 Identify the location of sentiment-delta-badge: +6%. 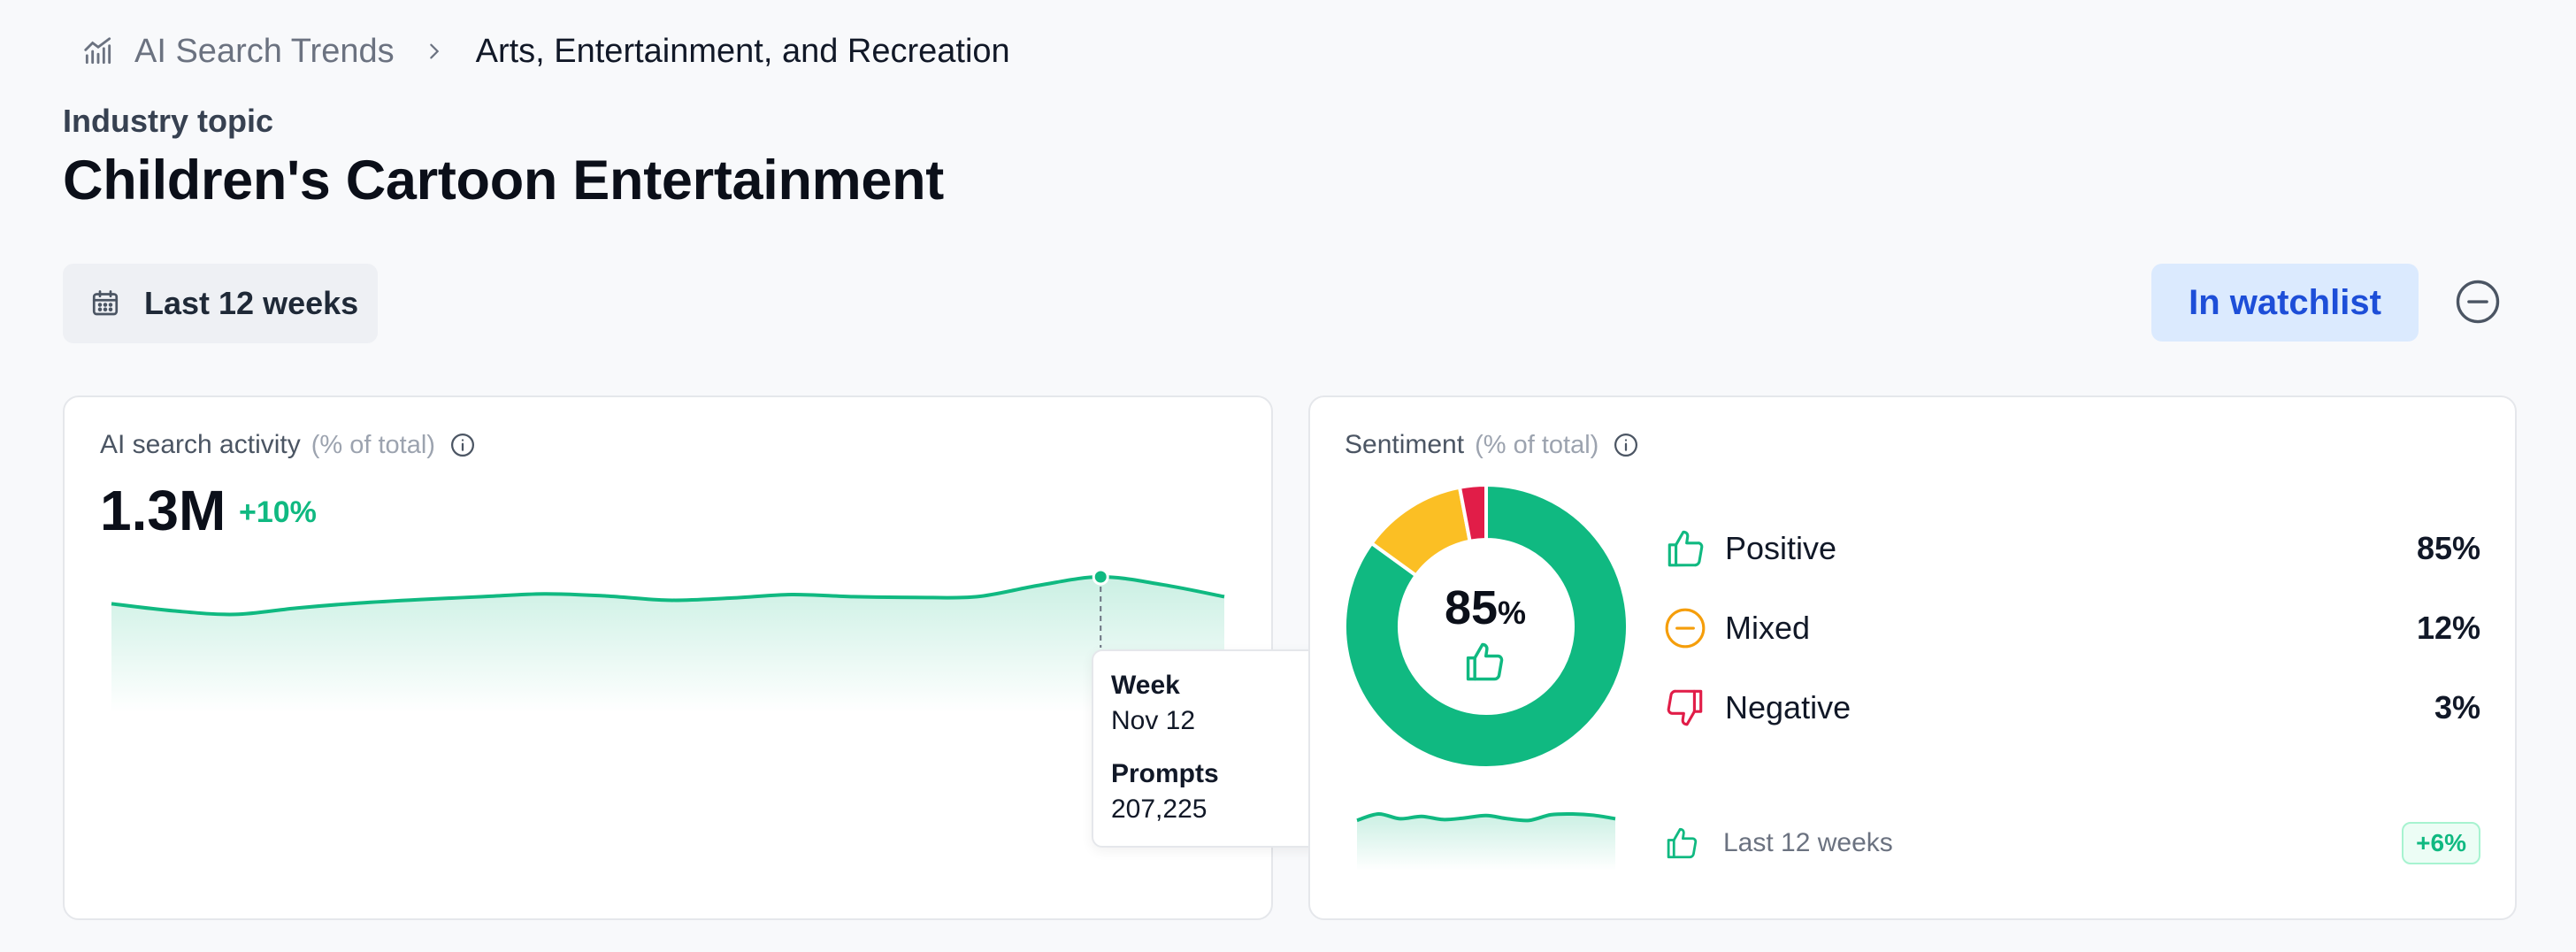
(2441, 843).